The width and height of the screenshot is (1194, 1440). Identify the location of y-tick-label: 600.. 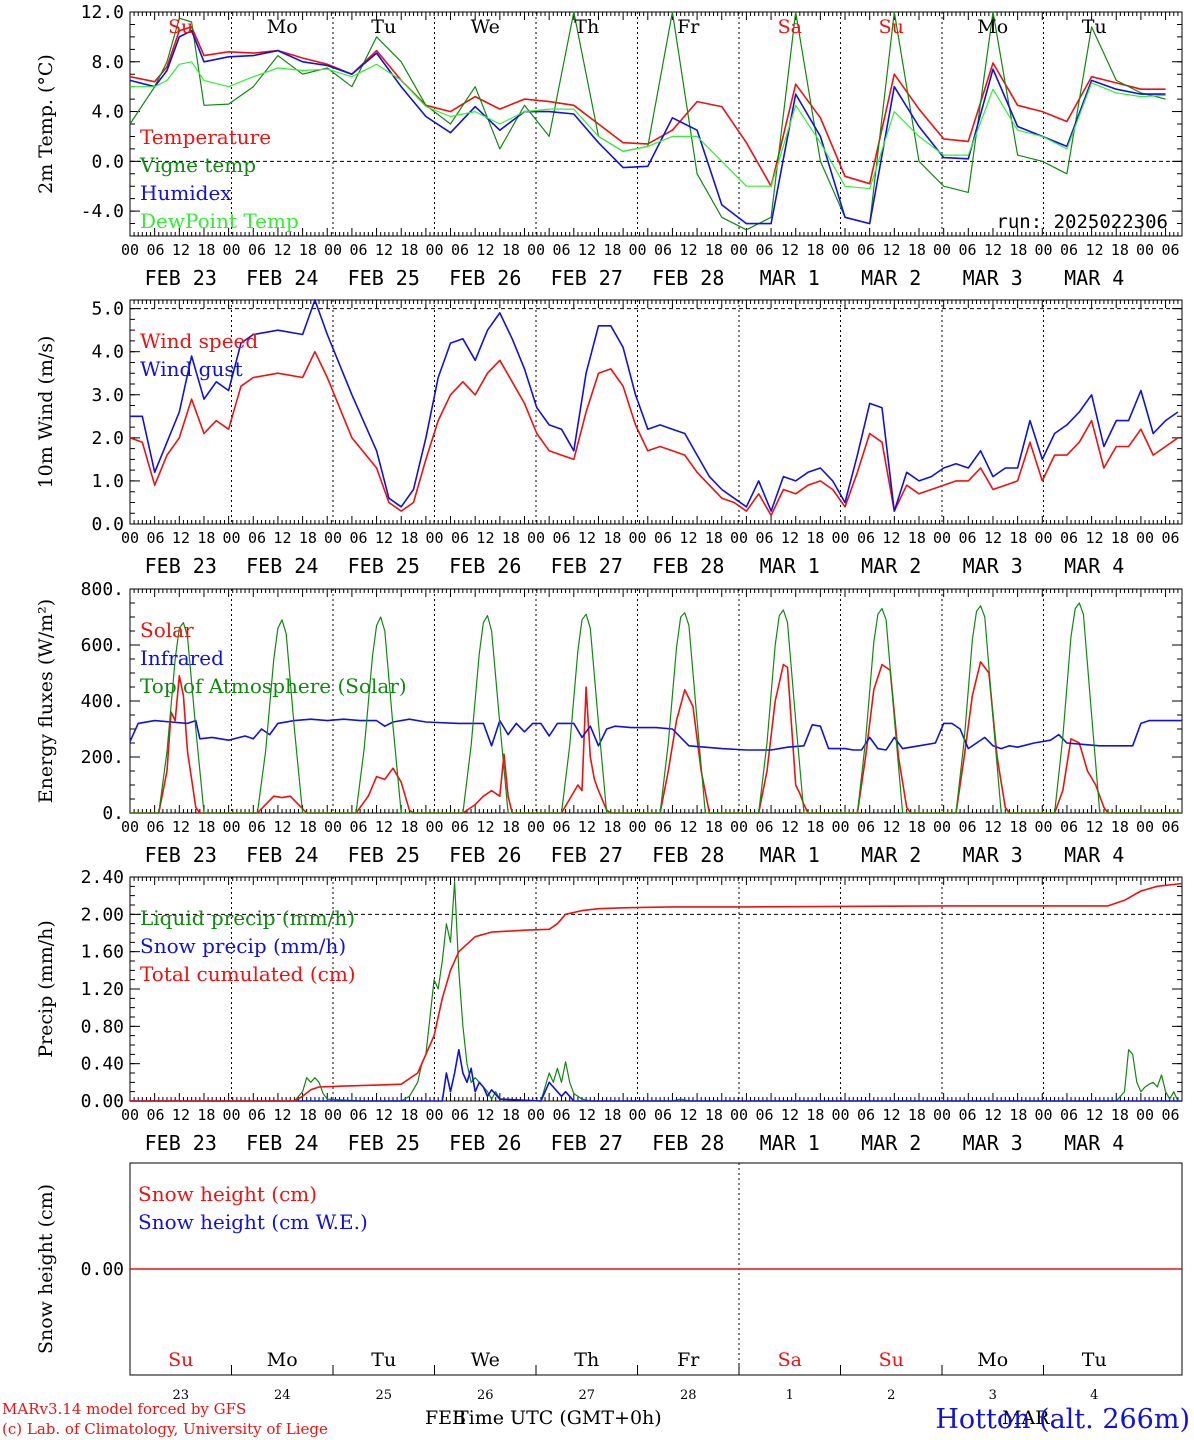
(102, 645).